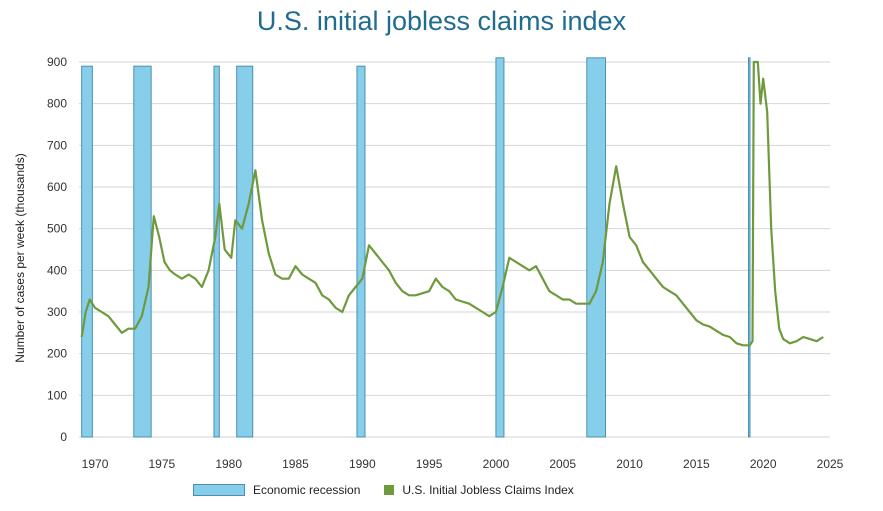  What do you see at coordinates (57, 312) in the screenshot?
I see `y-tick-label-300: 300` at bounding box center [57, 312].